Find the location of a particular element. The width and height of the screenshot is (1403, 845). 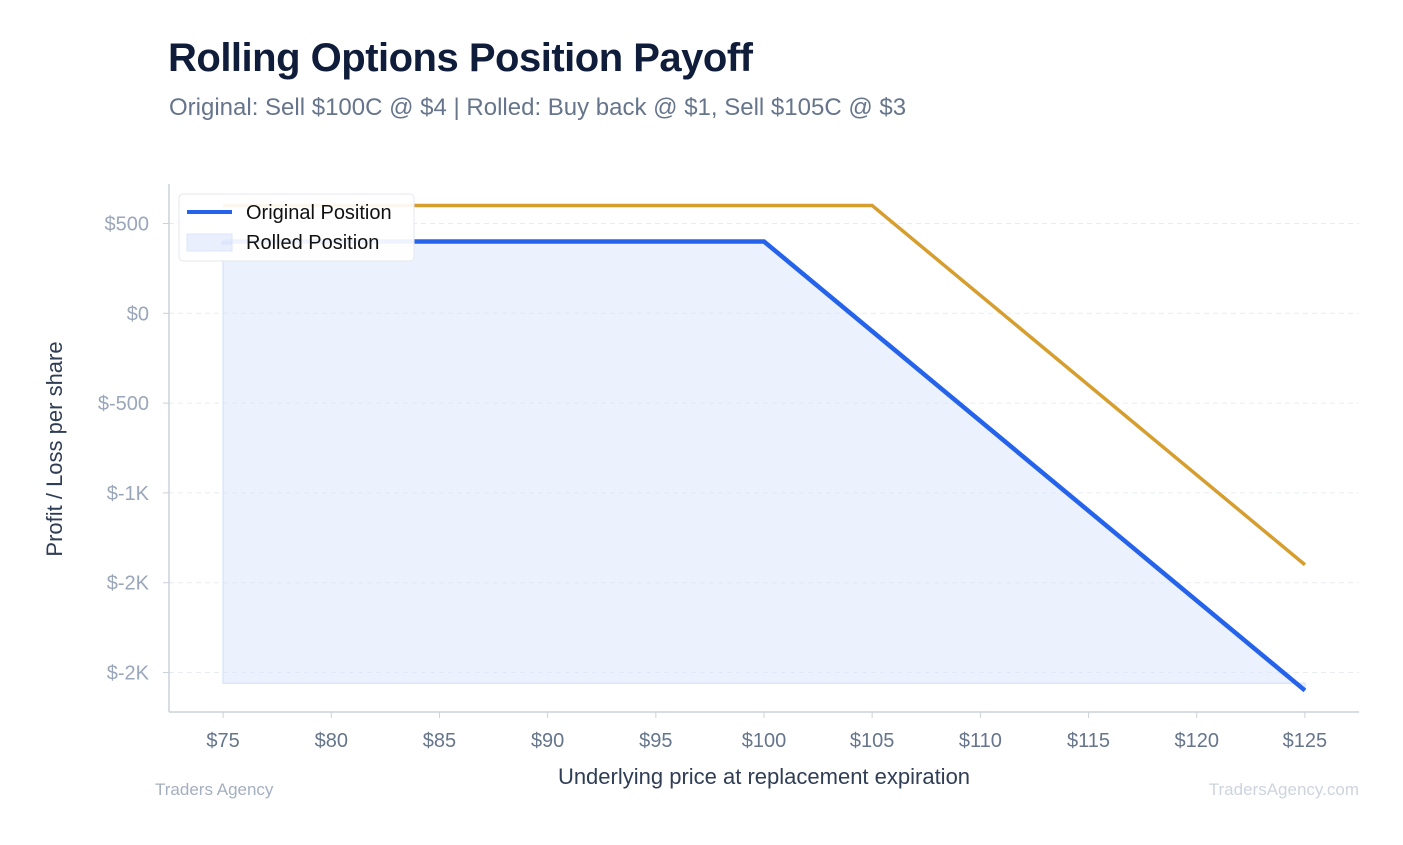

x-tick-label: $105 is located at coordinates (872, 741).